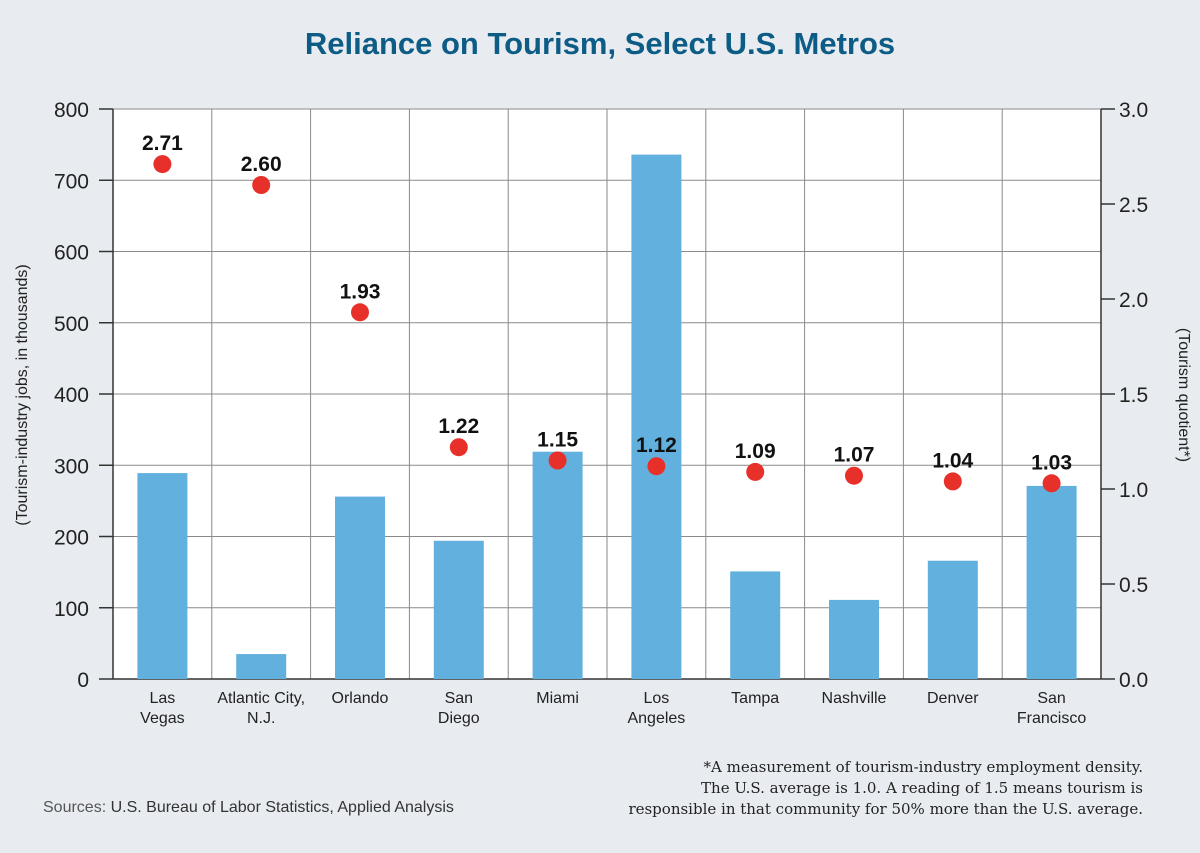 The width and height of the screenshot is (1200, 853). I want to click on x-tick-label-line: N.J., so click(261, 718).